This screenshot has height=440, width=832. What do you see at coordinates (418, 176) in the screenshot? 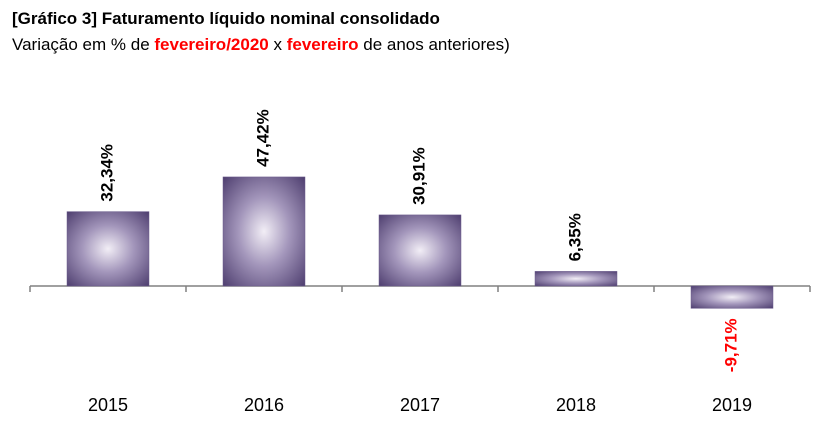
I see `value-label: 30,91%` at bounding box center [418, 176].